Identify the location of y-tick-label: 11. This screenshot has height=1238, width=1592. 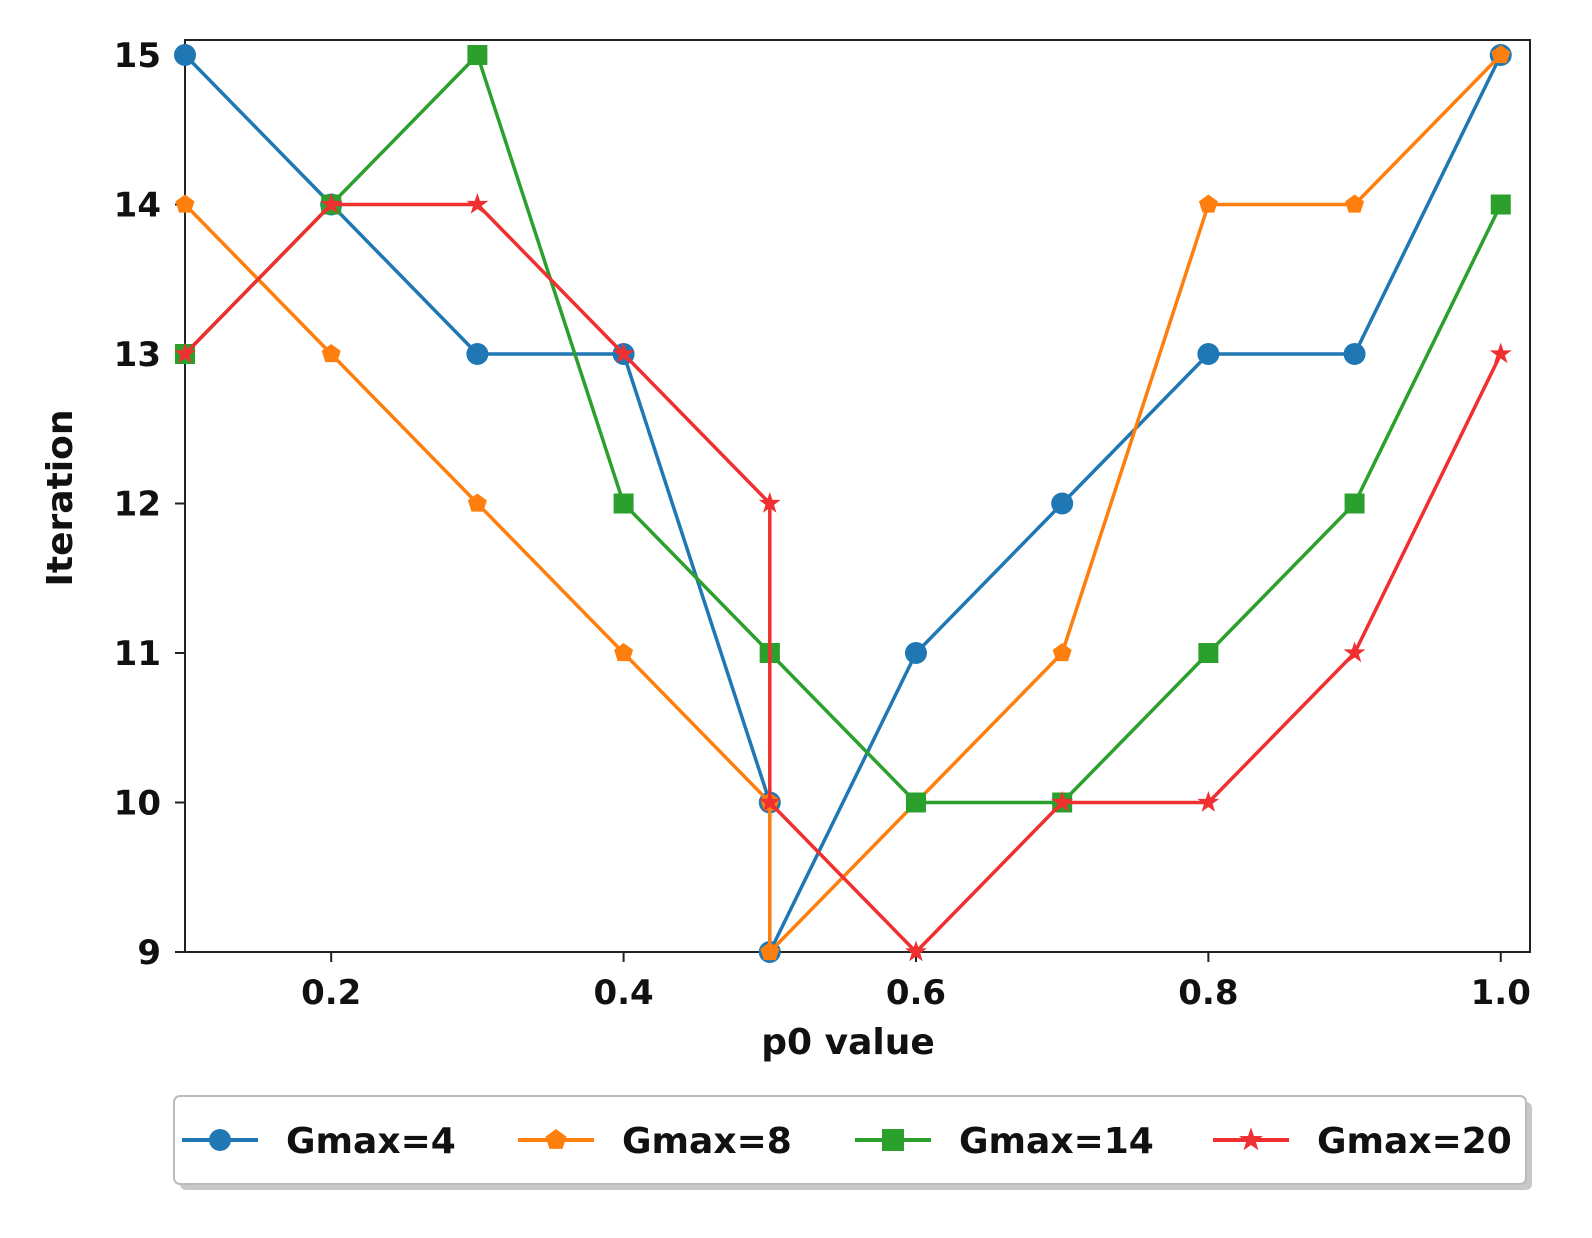
(137, 654).